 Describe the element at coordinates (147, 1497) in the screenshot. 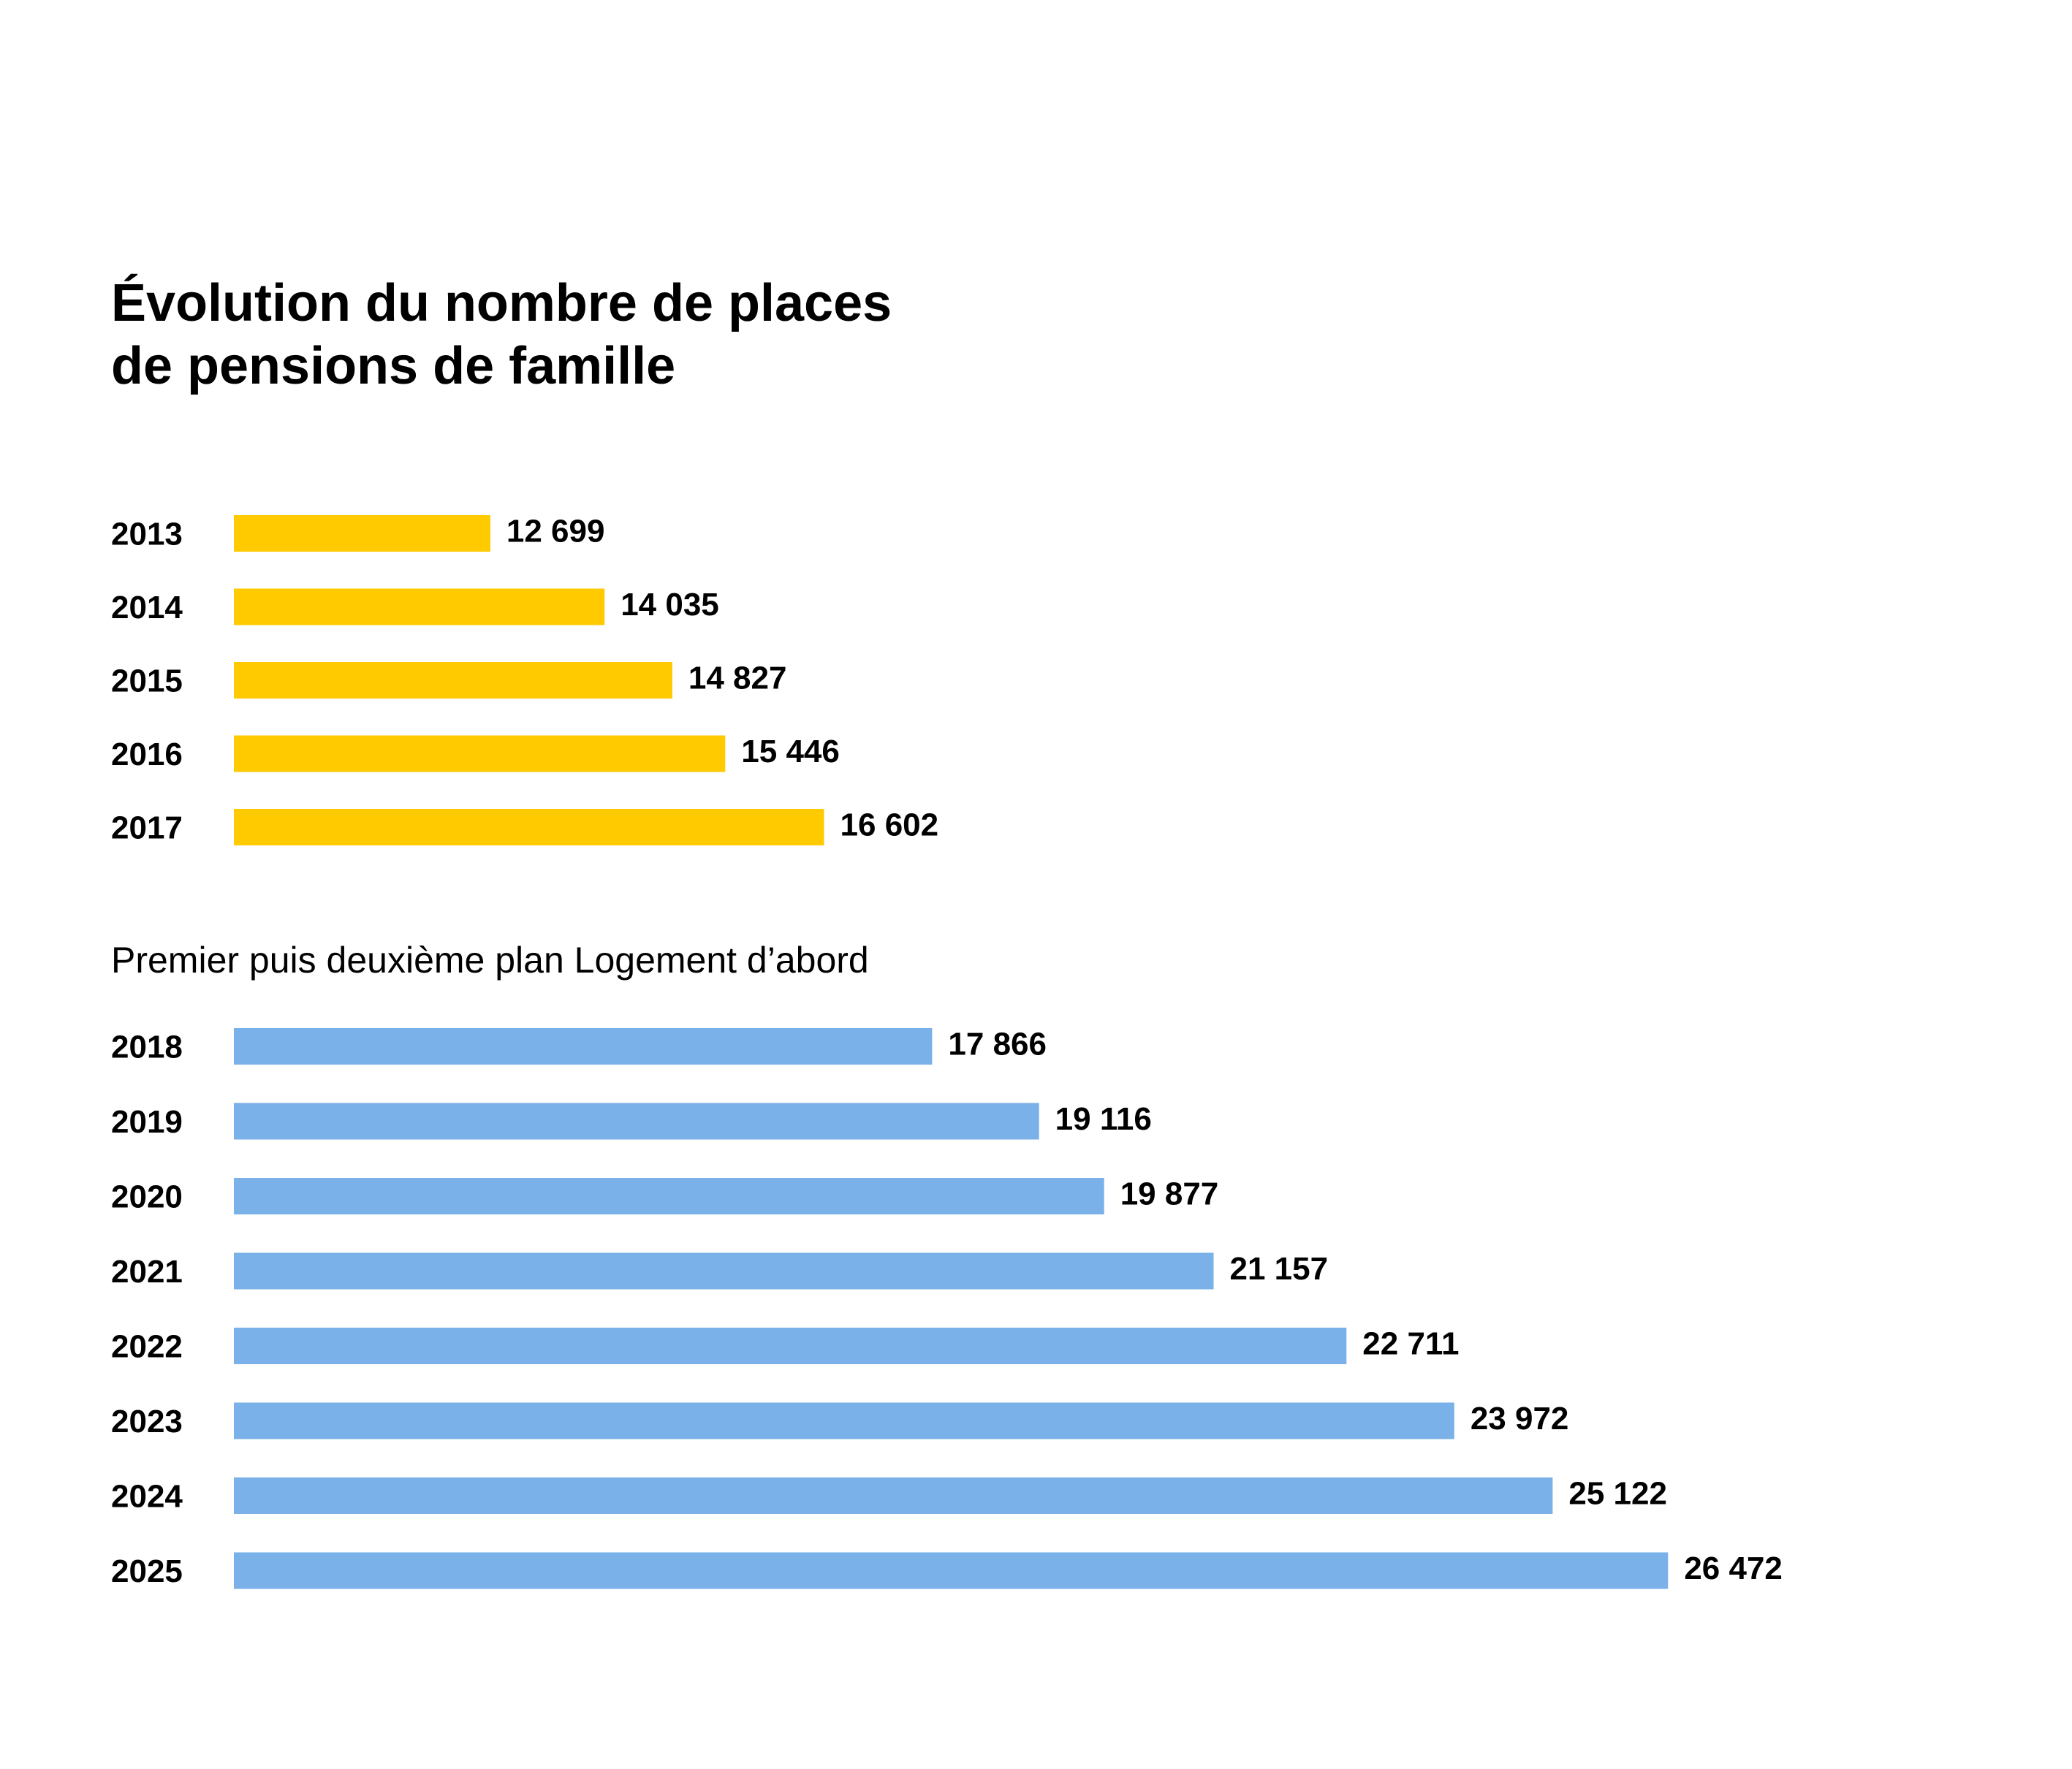

I see `category-label: 2024` at that location.